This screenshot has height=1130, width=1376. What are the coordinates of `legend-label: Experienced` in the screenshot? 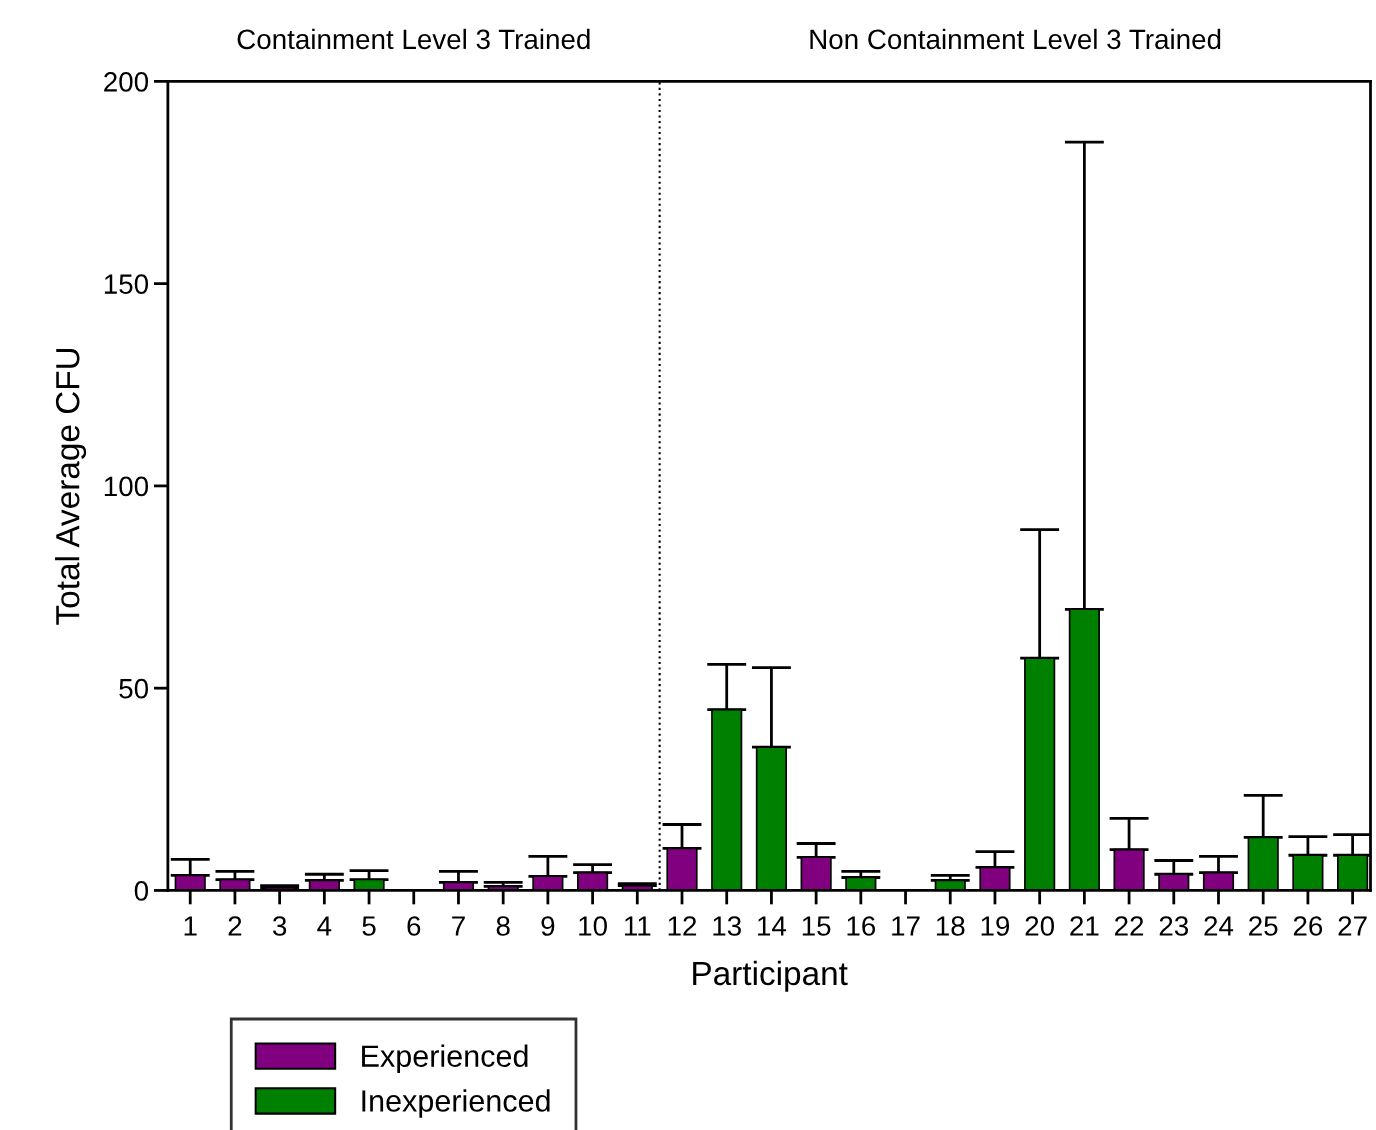 It's located at (445, 1058).